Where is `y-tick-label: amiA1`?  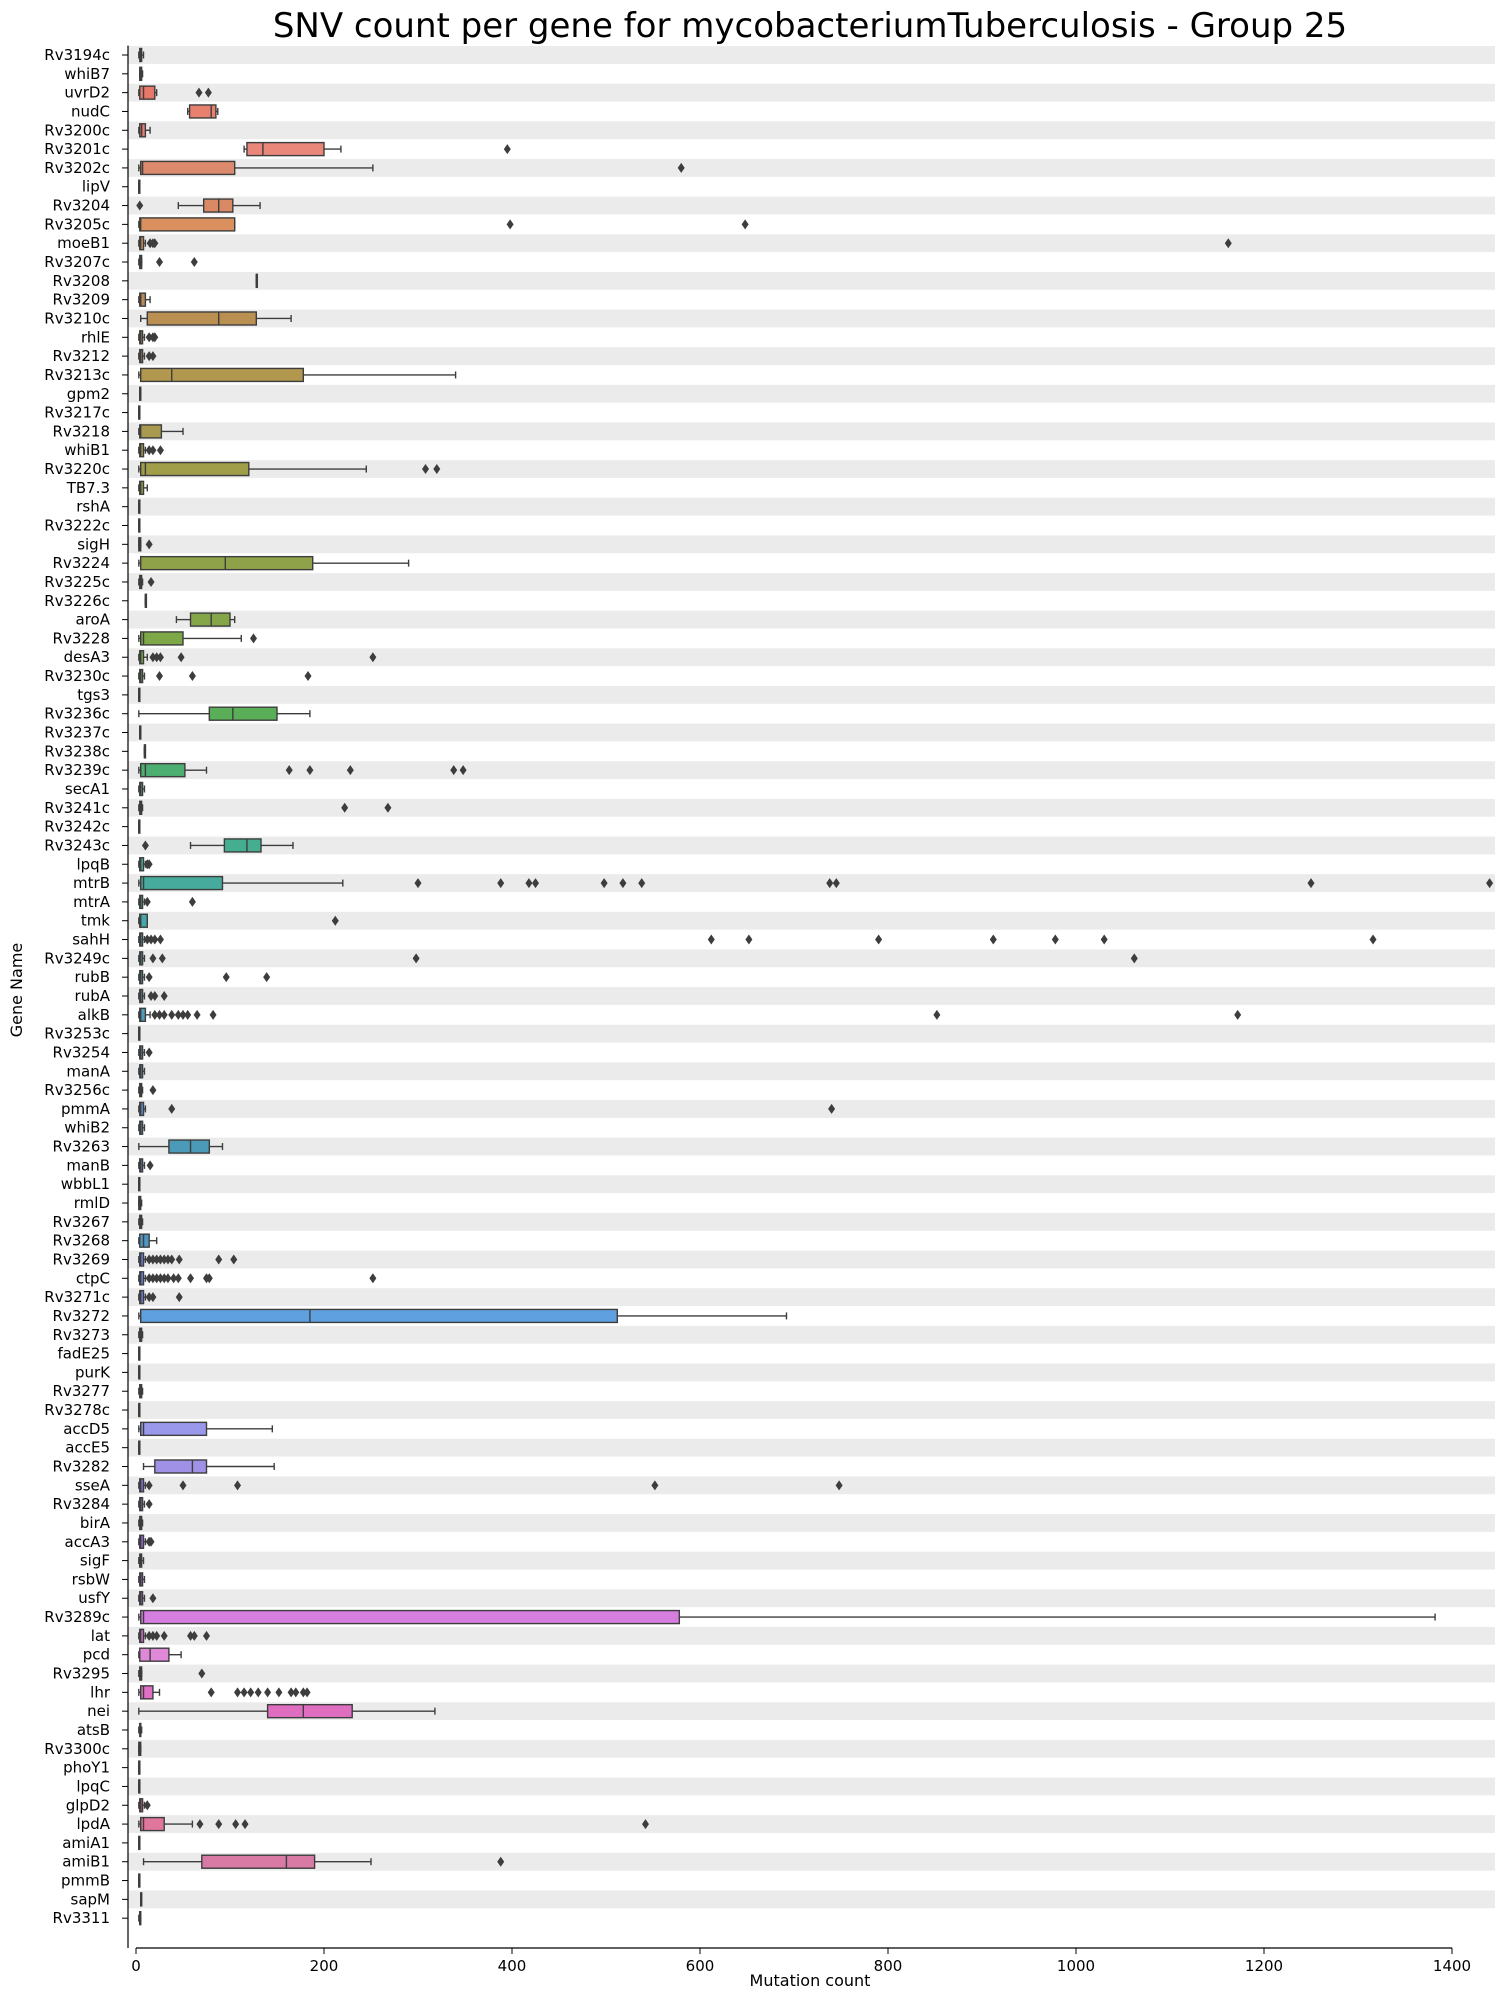
y-tick-label: amiA1 is located at coordinates (86, 1843).